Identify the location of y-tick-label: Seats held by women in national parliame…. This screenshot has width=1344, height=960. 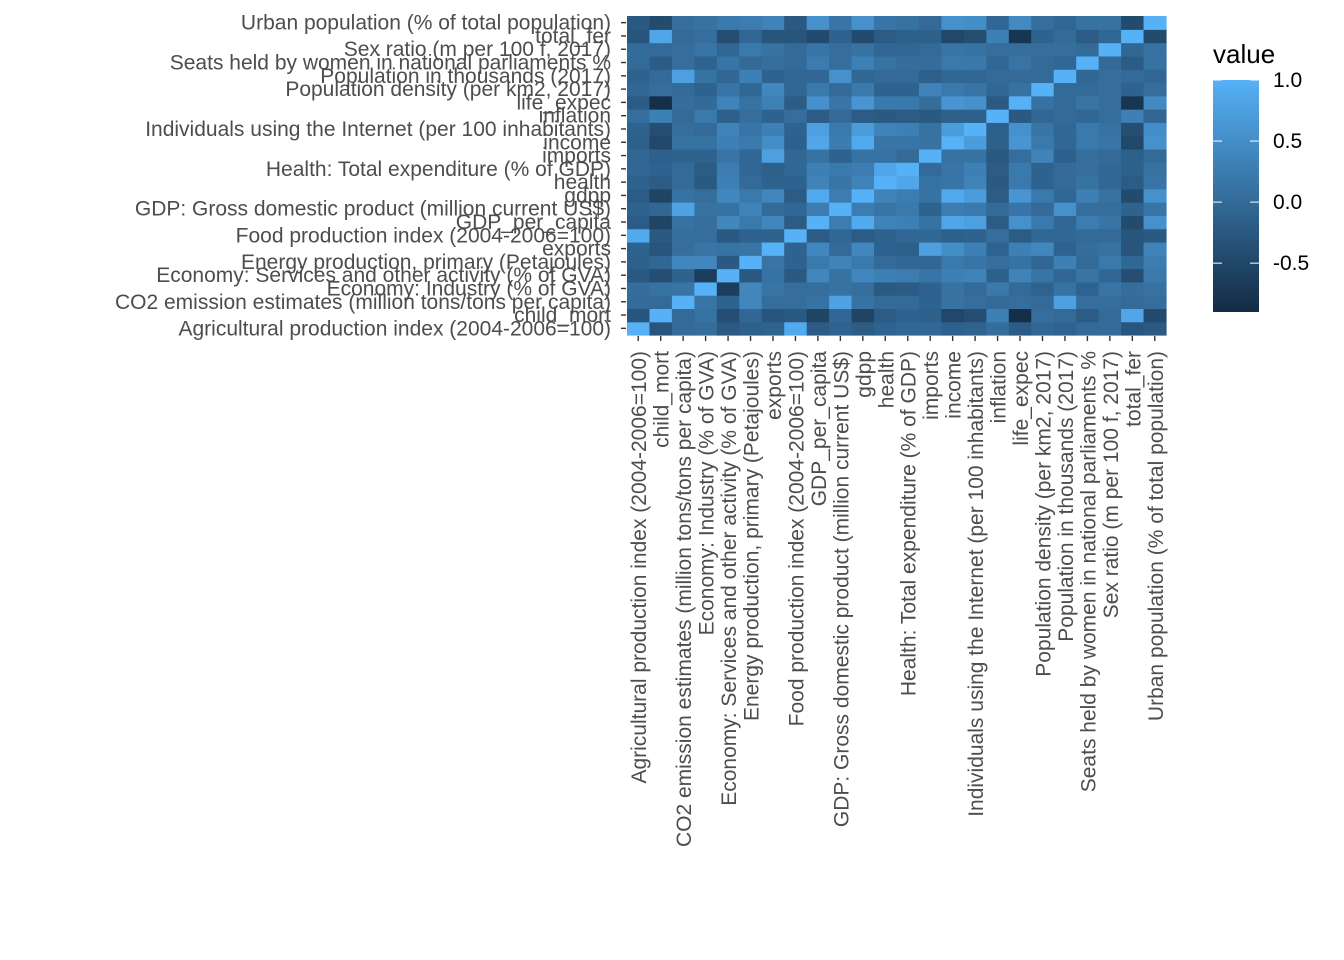
(390, 63).